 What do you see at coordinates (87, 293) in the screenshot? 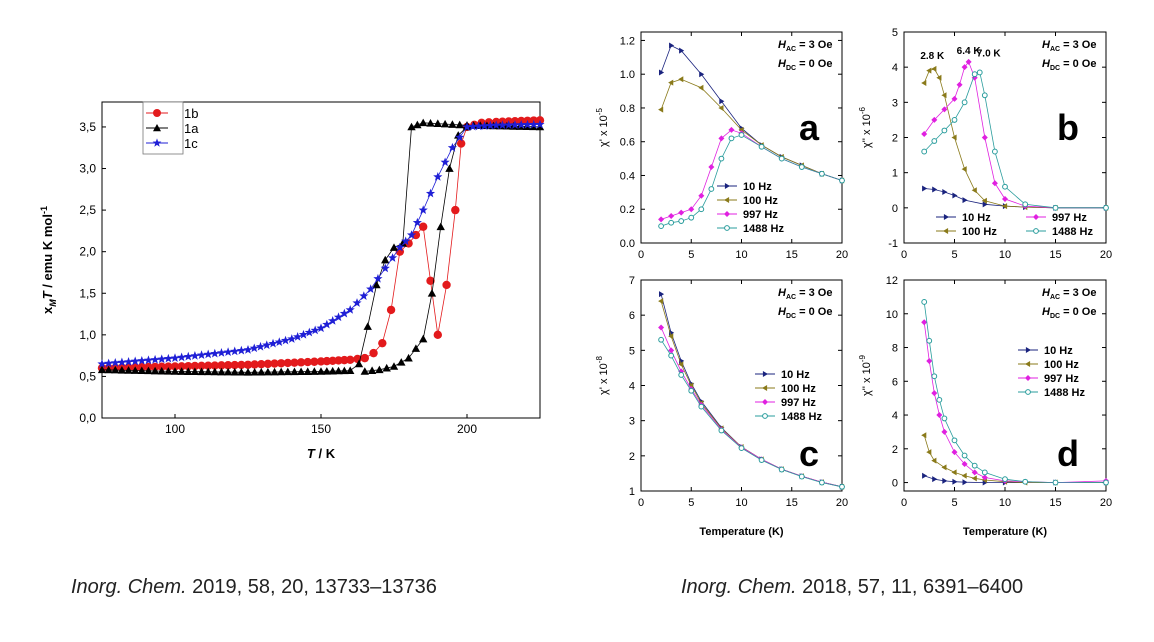
I see `y-tick-label: 1,5` at bounding box center [87, 293].